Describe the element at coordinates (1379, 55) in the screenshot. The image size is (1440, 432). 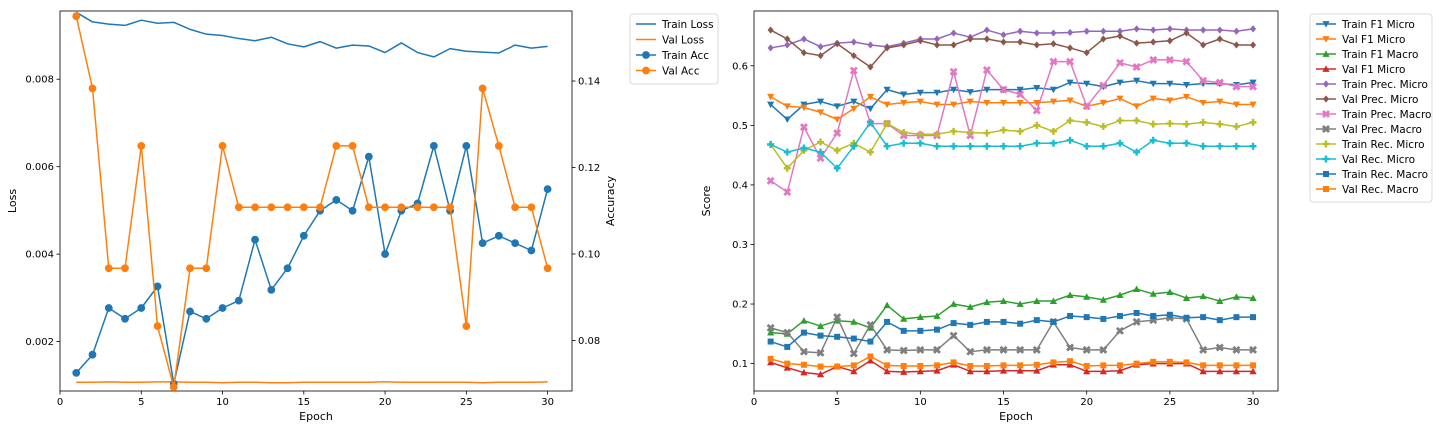
I see `legend-label: Train F1 Macro` at that location.